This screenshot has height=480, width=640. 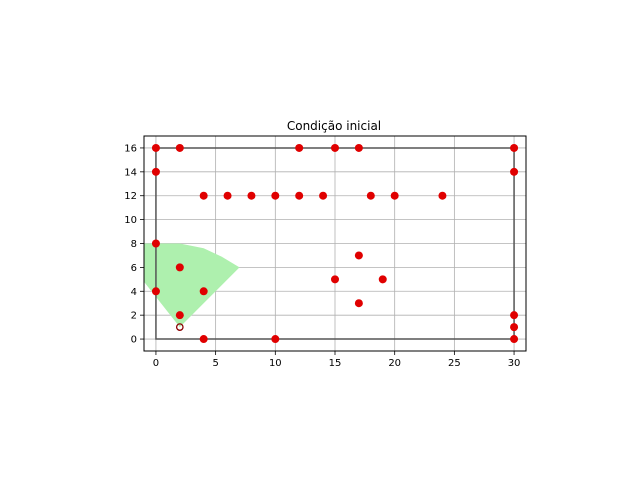 What do you see at coordinates (335, 363) in the screenshot?
I see `x-tick-label-3: 15` at bounding box center [335, 363].